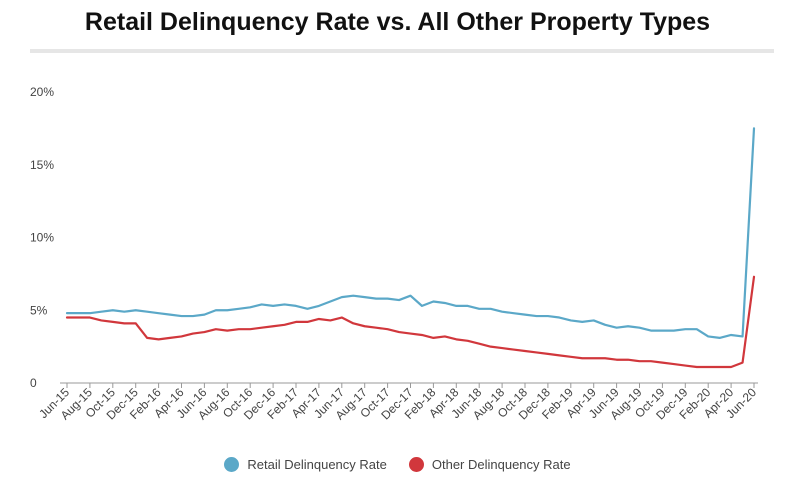 Image resolution: width=795 pixels, height=489 pixels. Describe the element at coordinates (33, 383) in the screenshot. I see `y-tick-label: 0` at that location.